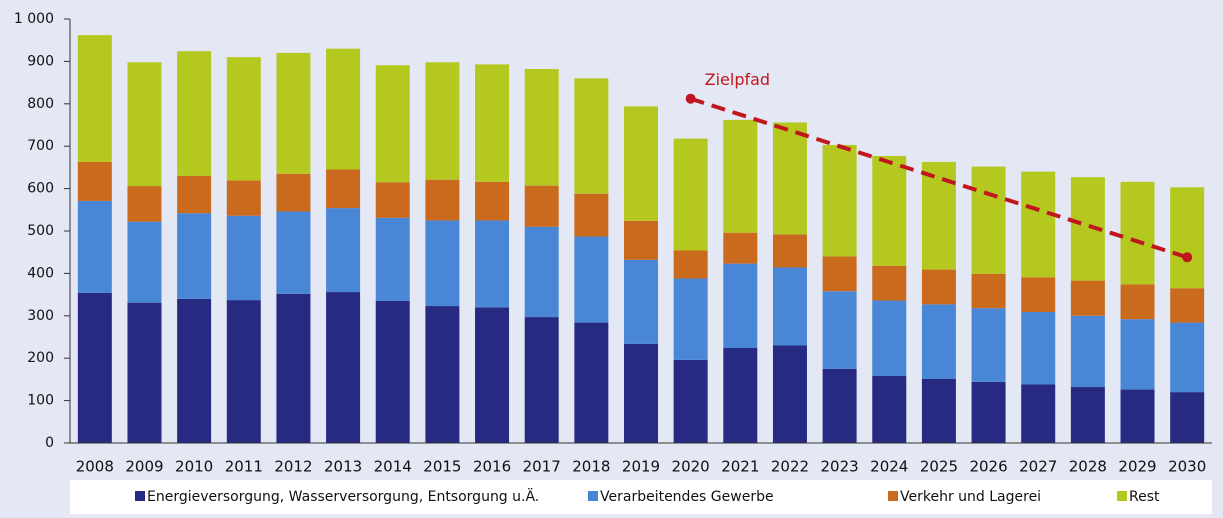 Image resolution: width=1223 pixels, height=518 pixels. Describe the element at coordinates (790, 467) in the screenshot. I see `x-tick-label: 2022` at that location.